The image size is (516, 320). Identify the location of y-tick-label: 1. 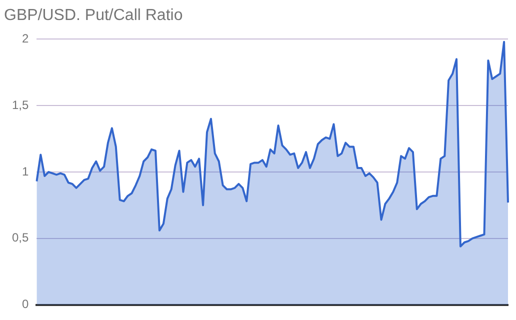
(25, 171).